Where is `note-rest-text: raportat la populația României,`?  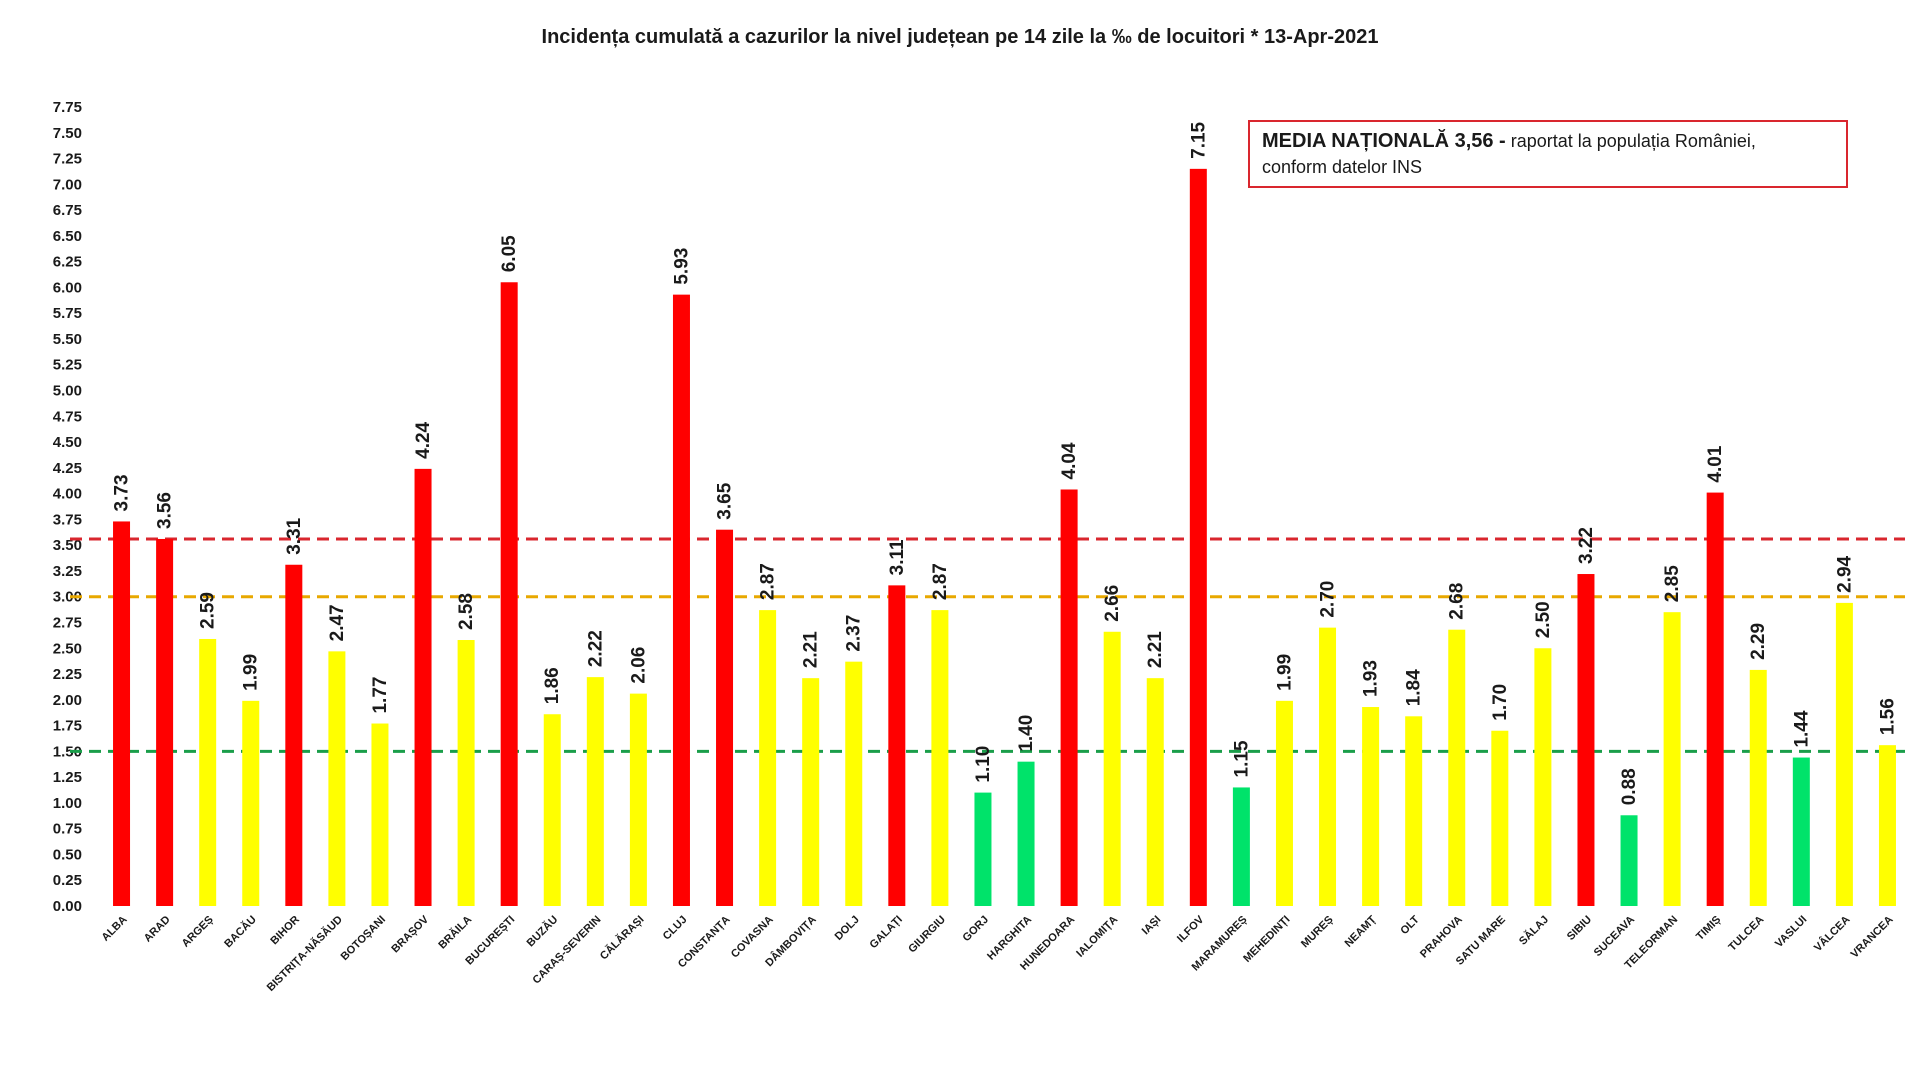 note-rest-text: raportat la populația României, is located at coordinates (1630, 141).